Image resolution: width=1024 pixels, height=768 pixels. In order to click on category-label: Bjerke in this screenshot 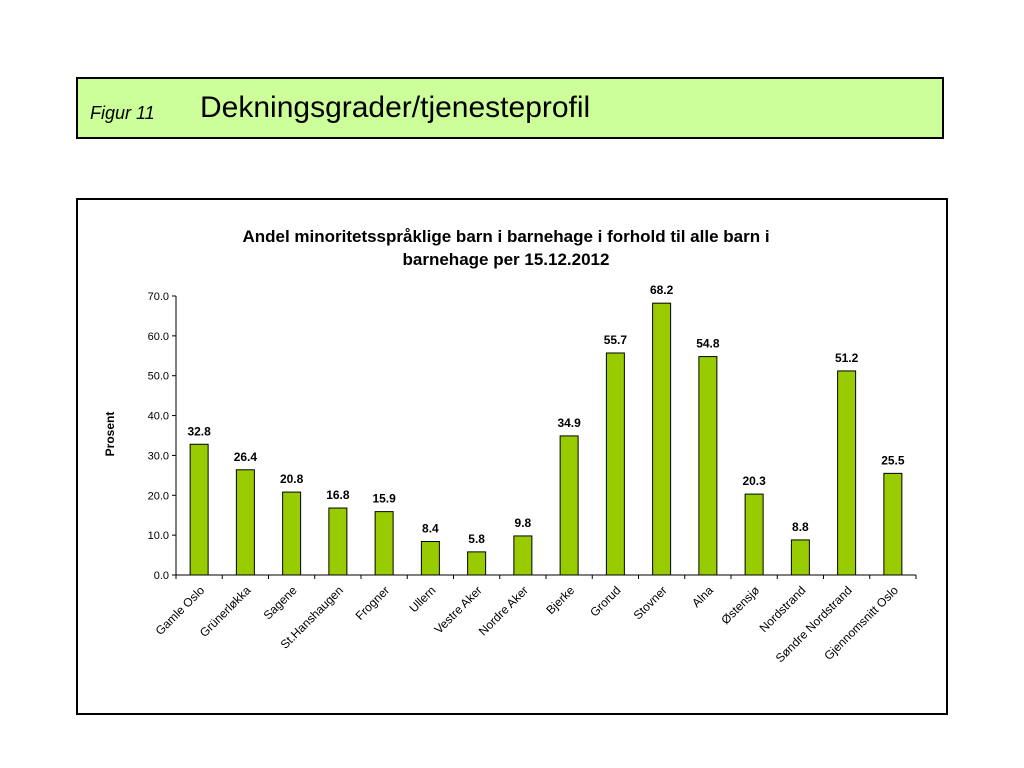, I will do `click(560, 600)`.